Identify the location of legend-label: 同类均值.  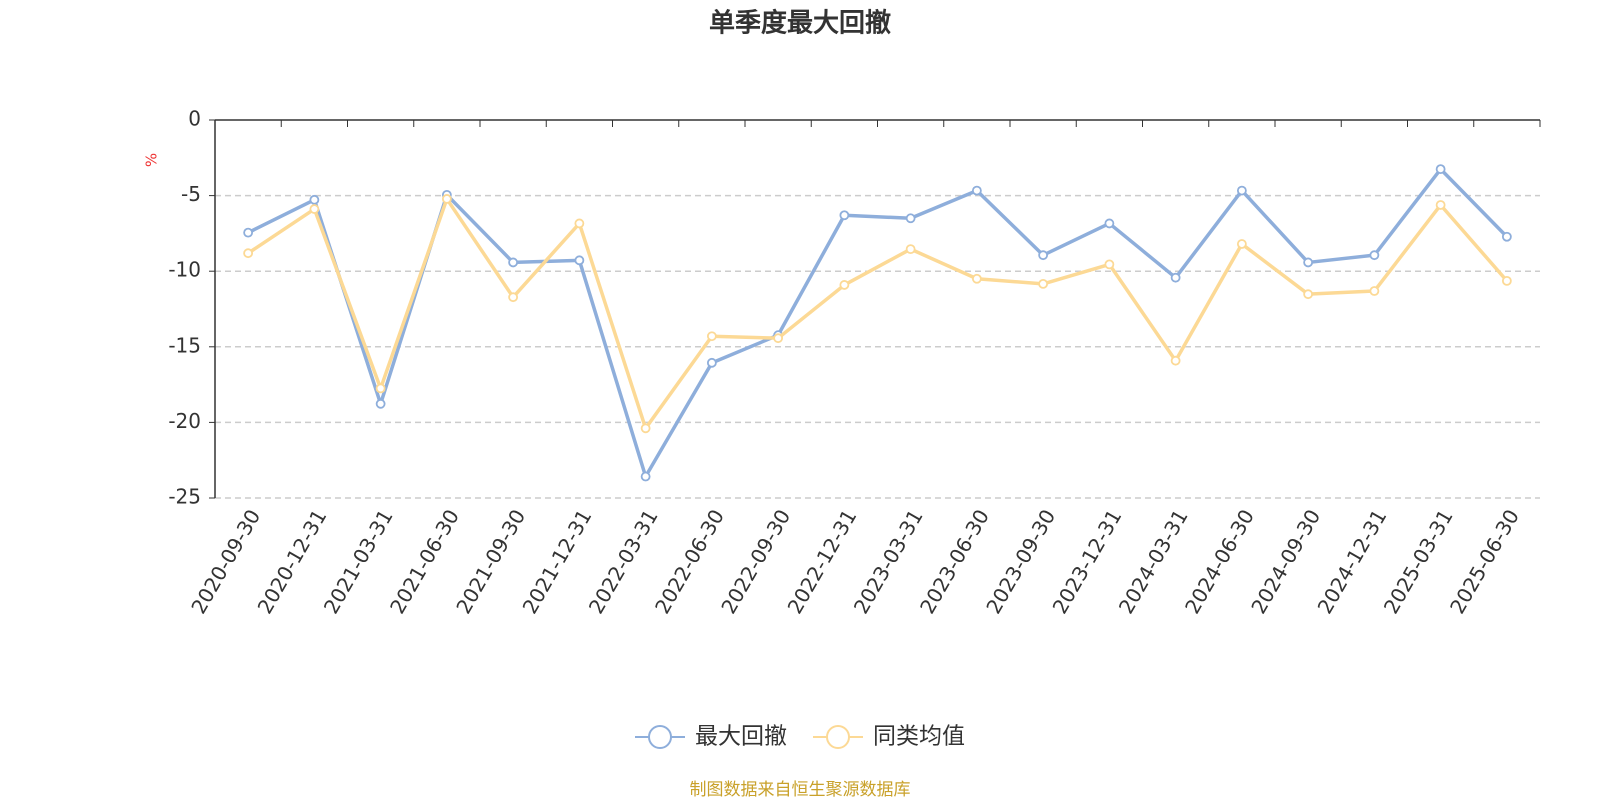
(919, 737).